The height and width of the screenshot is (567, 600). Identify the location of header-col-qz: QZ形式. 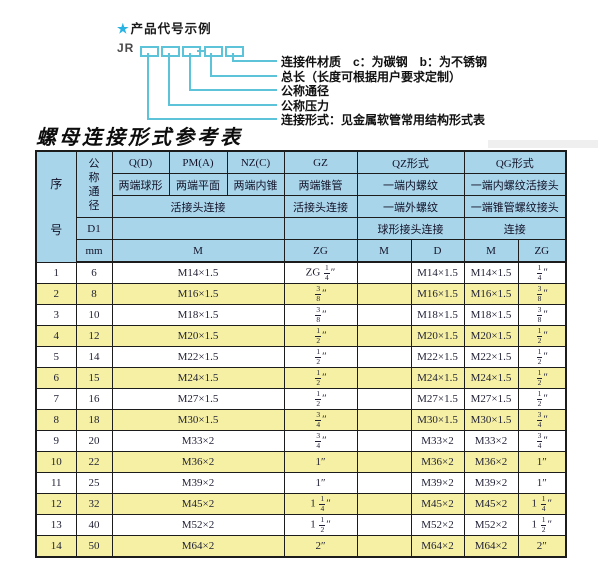
(410, 162).